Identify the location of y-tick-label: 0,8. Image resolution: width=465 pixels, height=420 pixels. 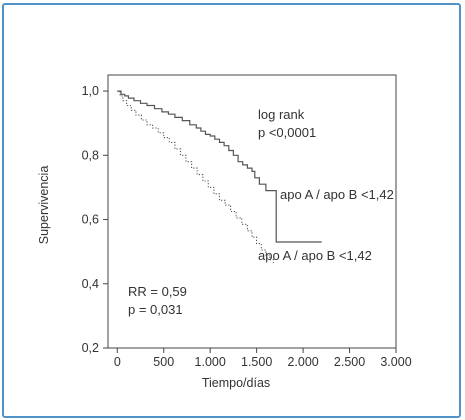
(90, 155).